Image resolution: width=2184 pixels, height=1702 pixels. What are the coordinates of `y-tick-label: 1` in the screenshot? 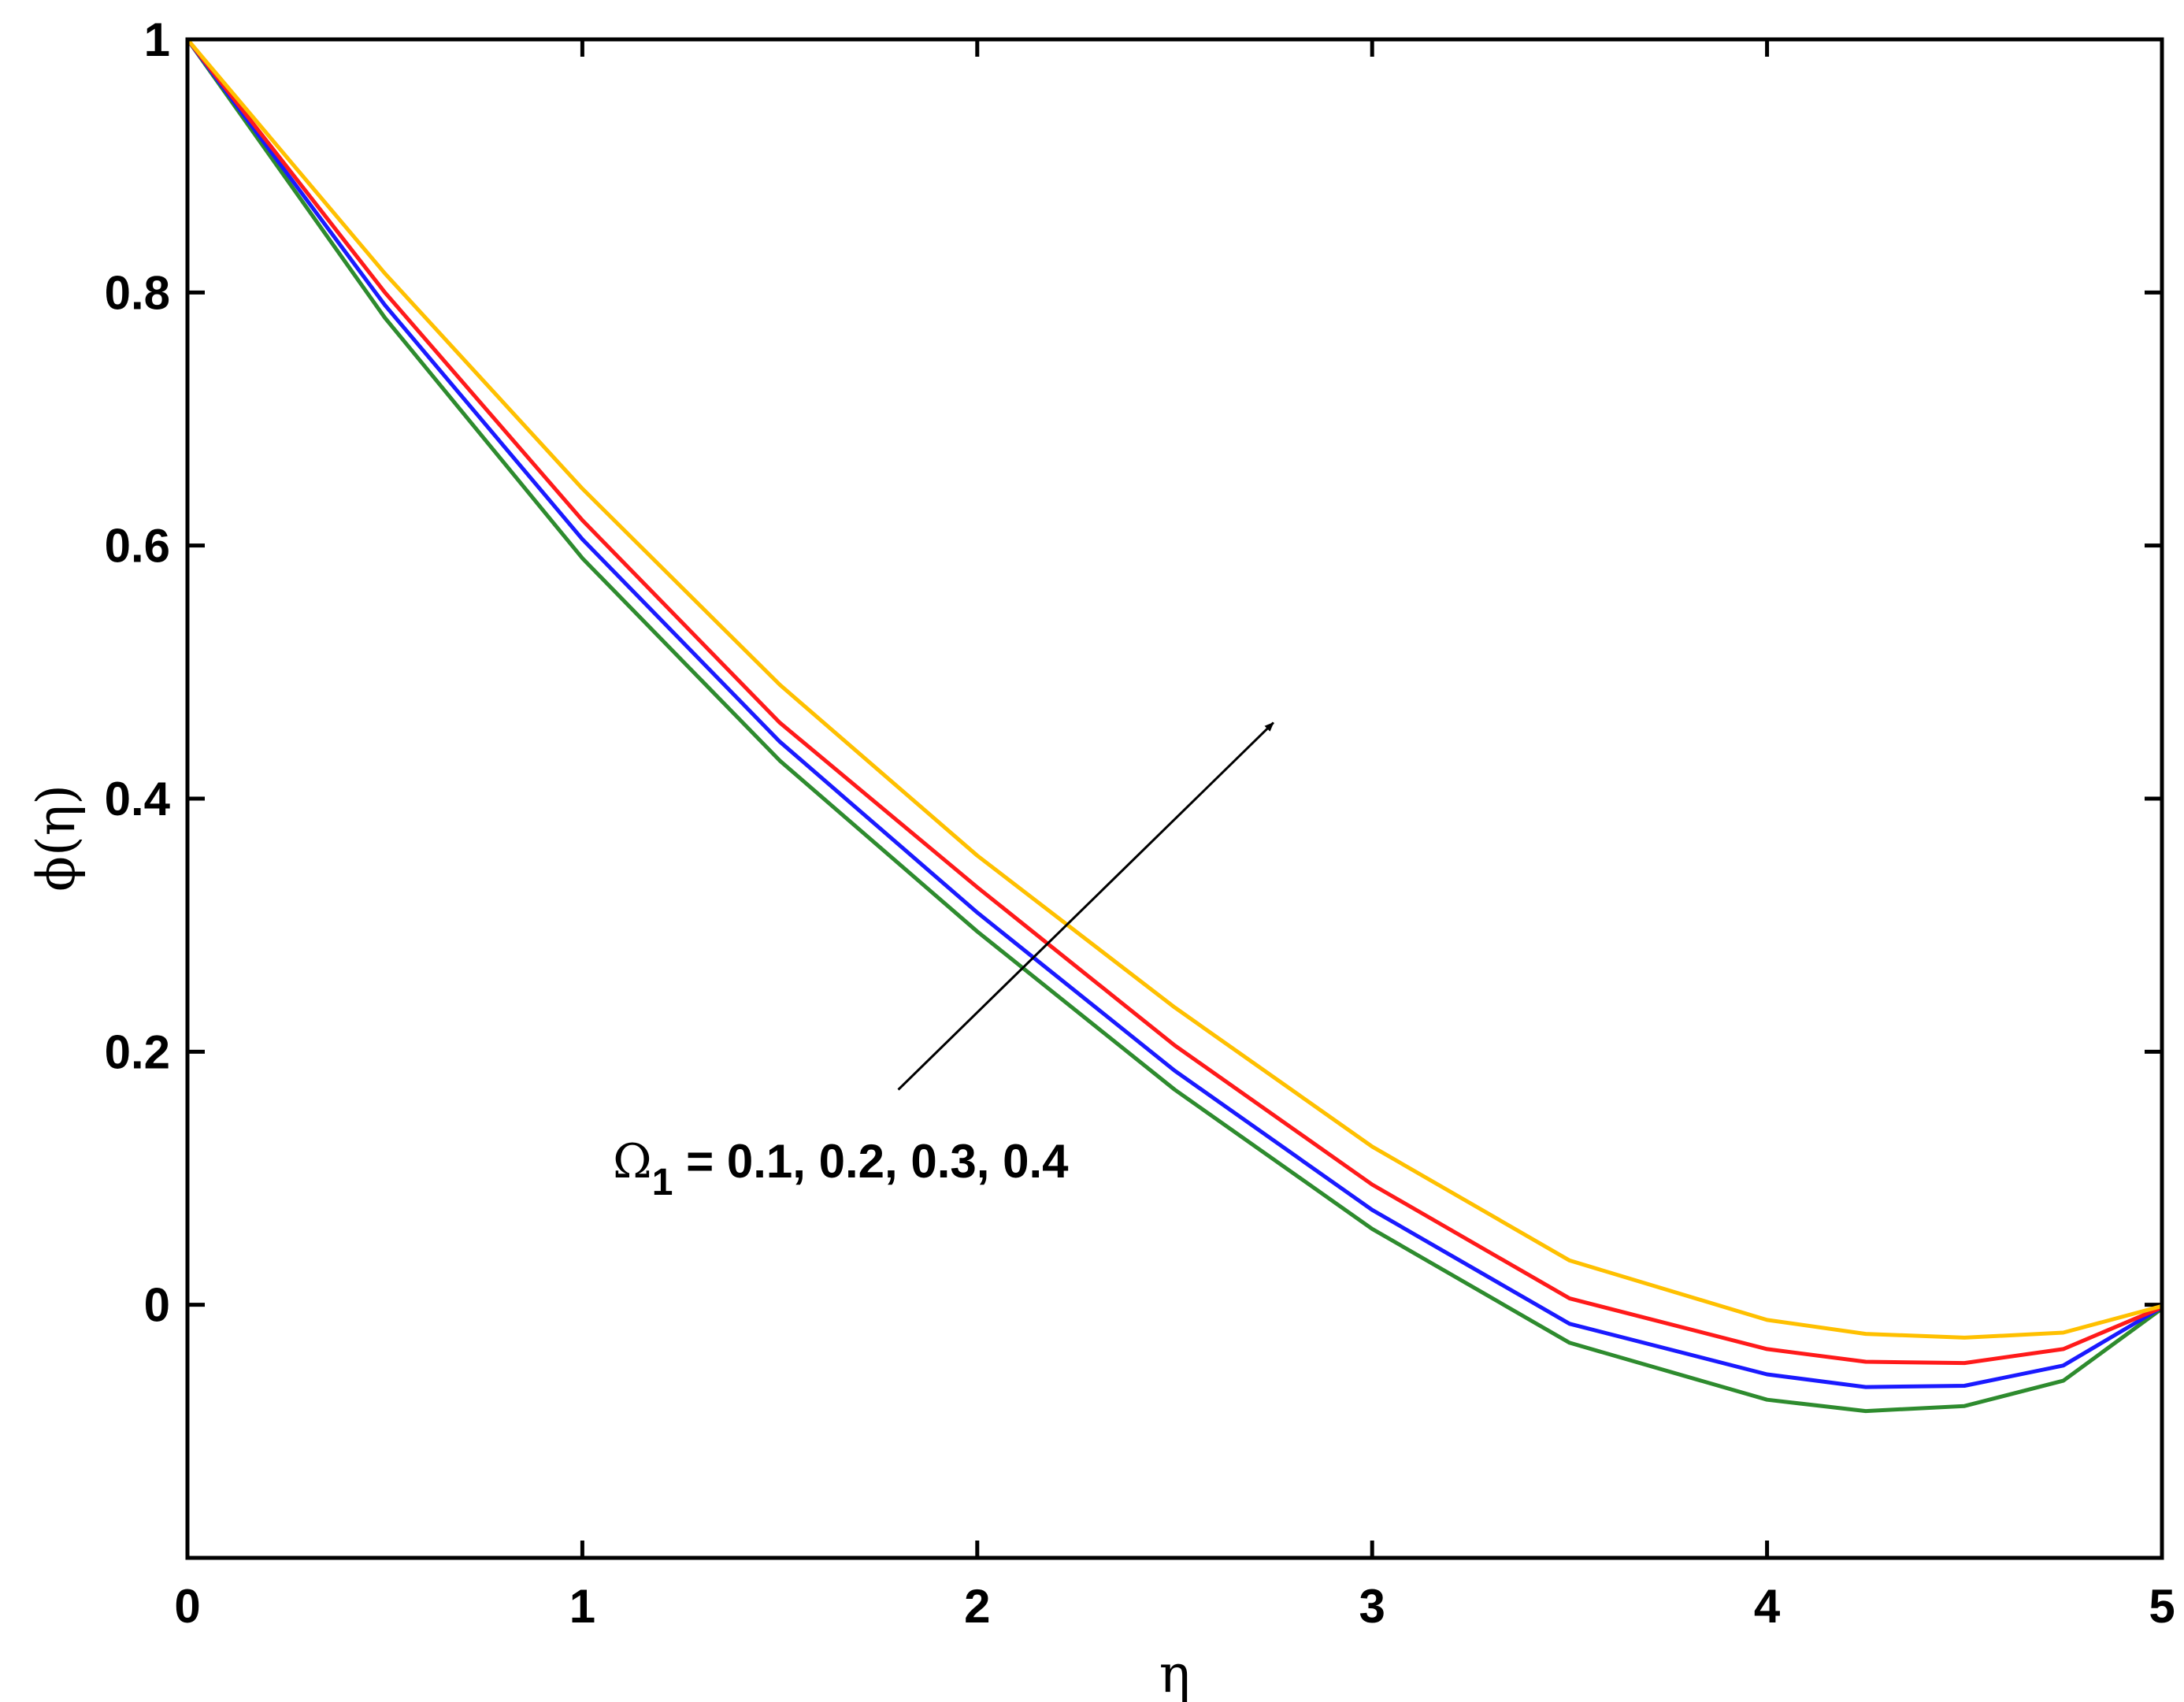 It's located at (157, 39).